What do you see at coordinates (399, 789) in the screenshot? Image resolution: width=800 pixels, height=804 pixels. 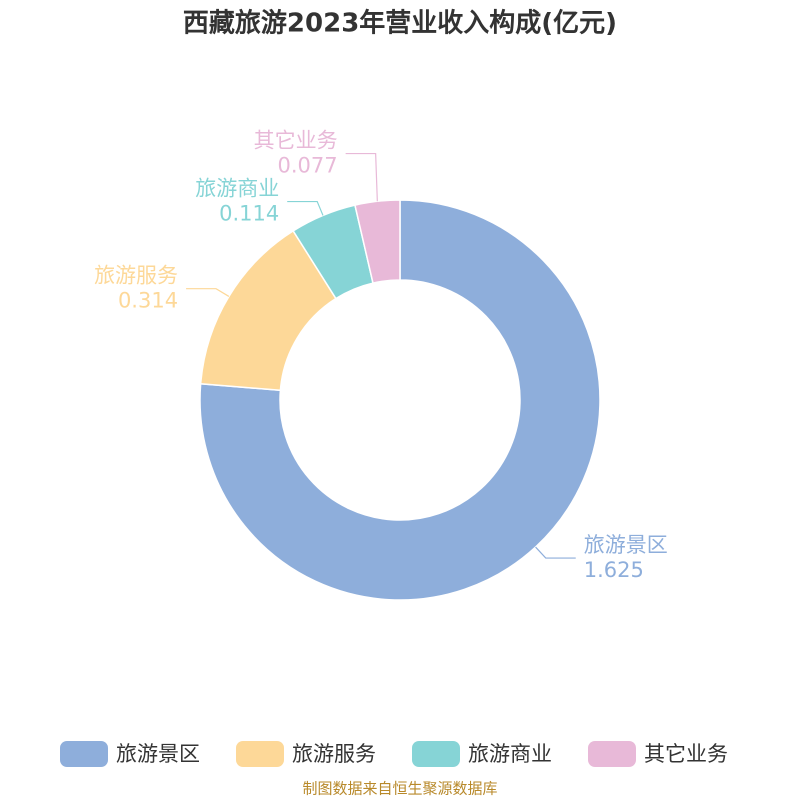 I see `source-note: 制图数据来自恒生聚源数据库` at bounding box center [399, 789].